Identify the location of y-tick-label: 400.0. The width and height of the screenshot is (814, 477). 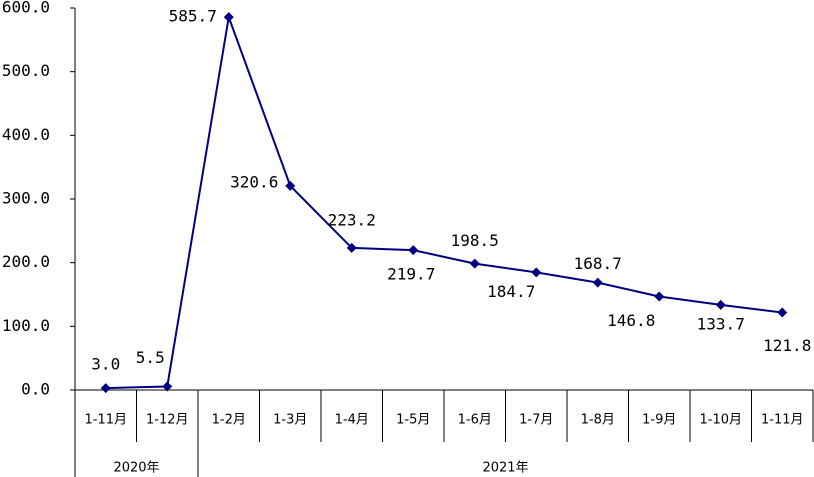
(26, 134).